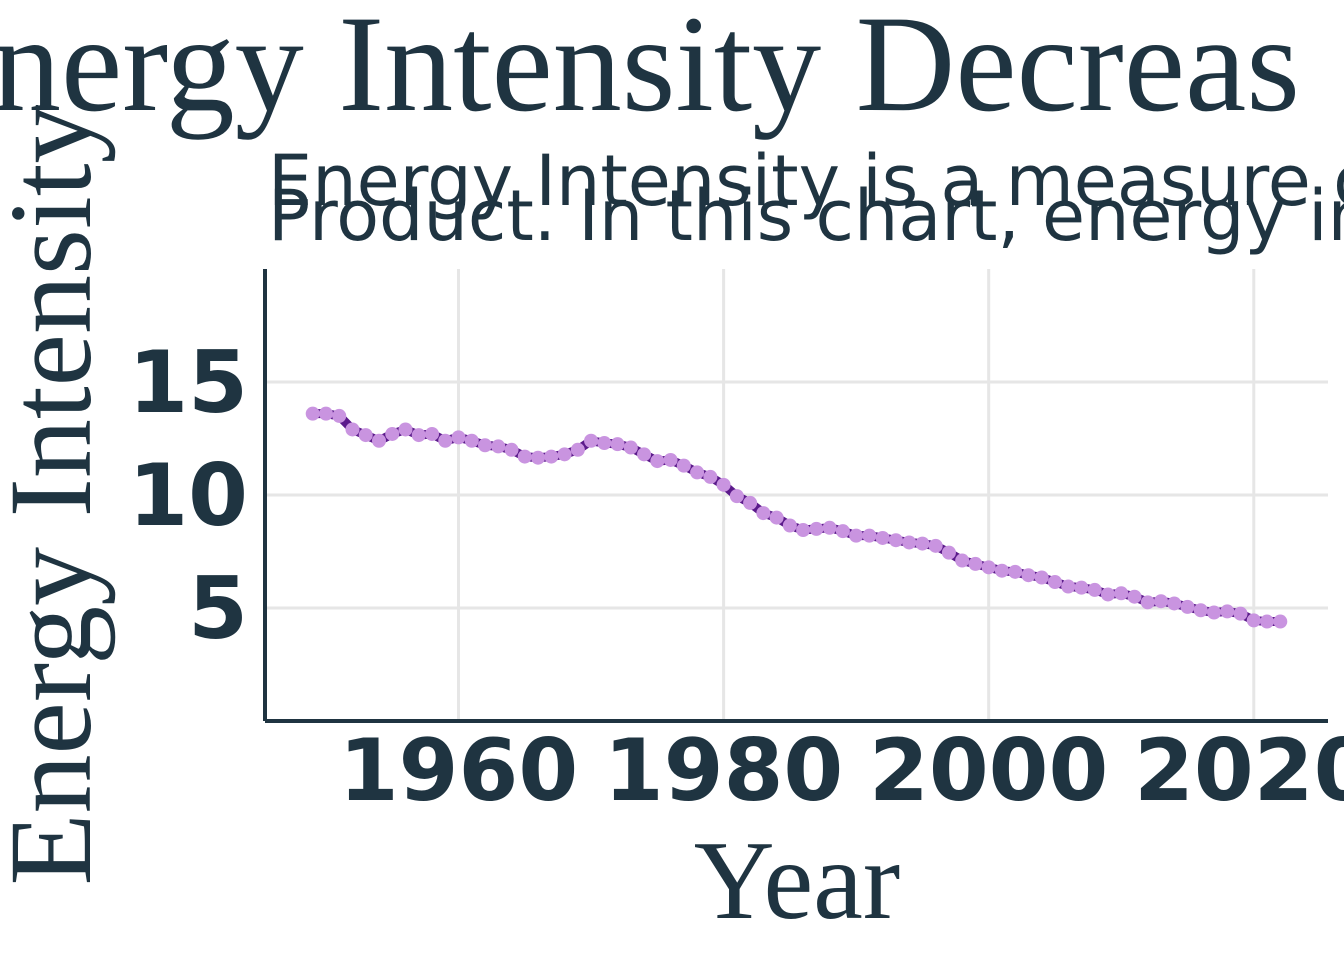  I want to click on x-tick-label: 1980, so click(723, 771).